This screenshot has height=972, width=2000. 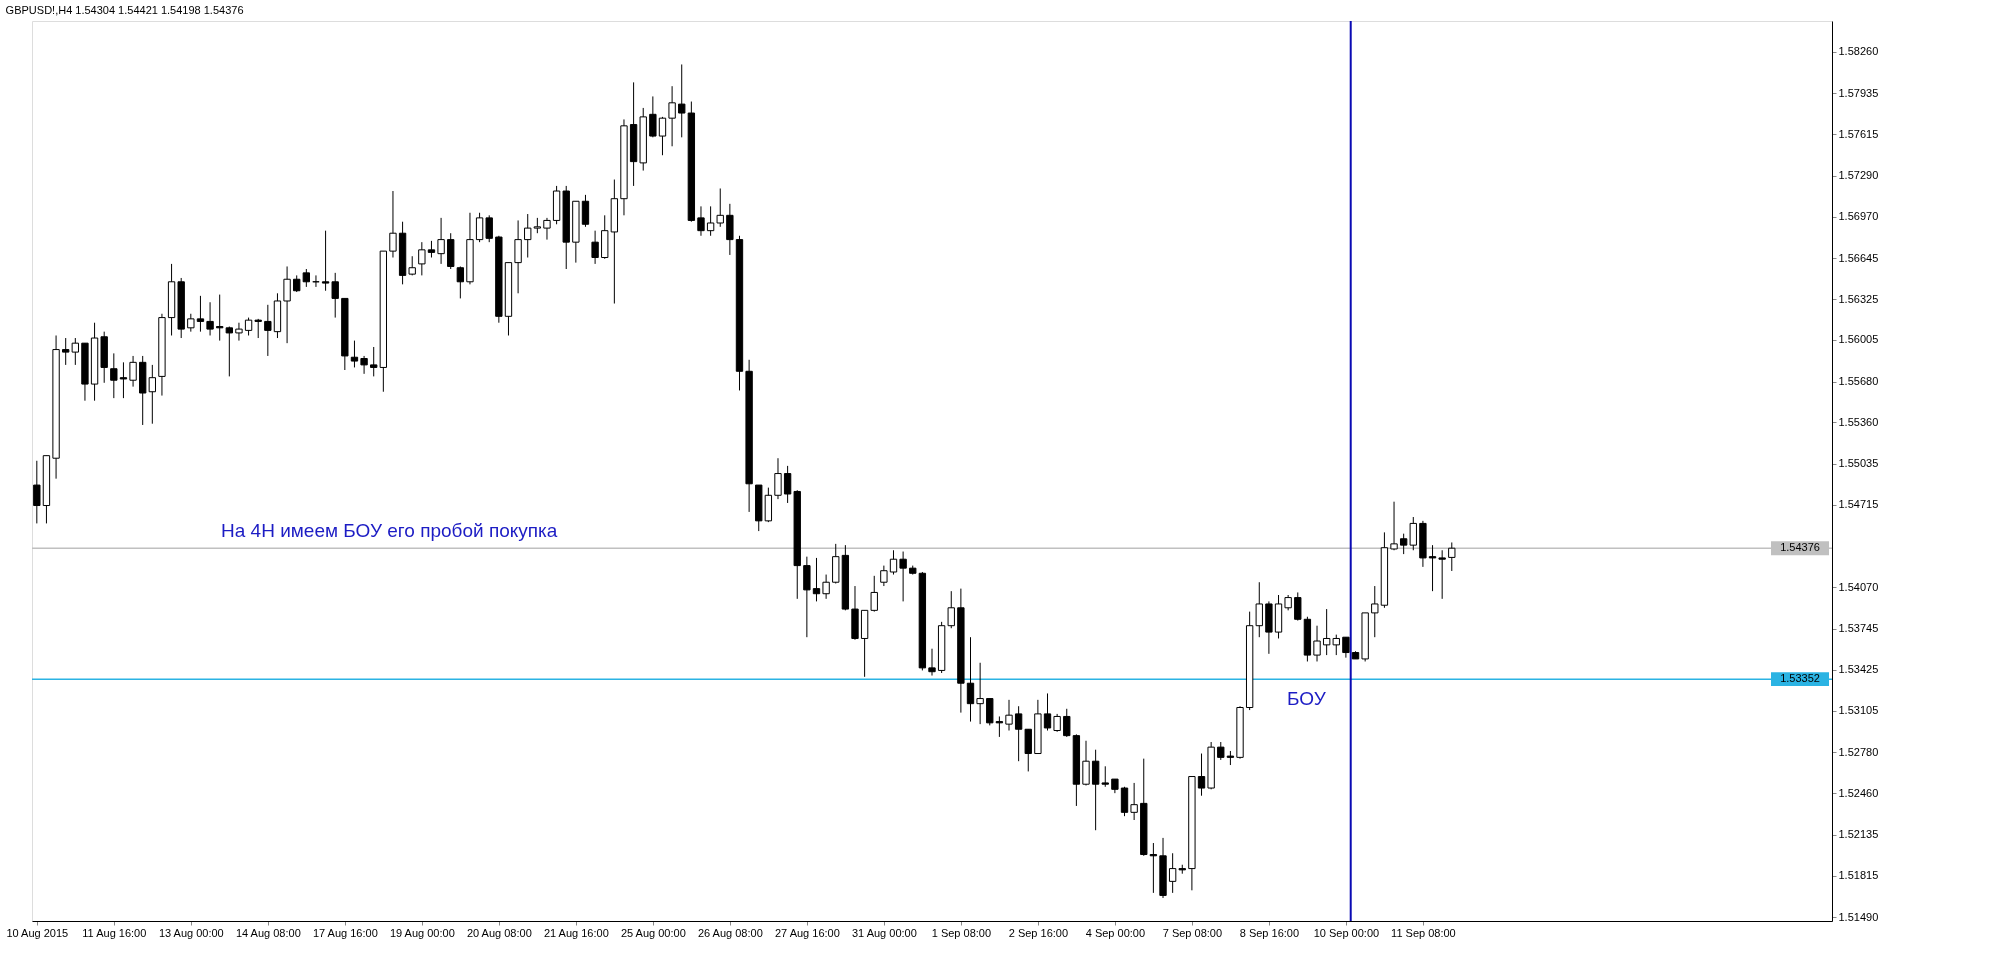 I want to click on ref-line-label: 1.54376, so click(x=1800, y=547).